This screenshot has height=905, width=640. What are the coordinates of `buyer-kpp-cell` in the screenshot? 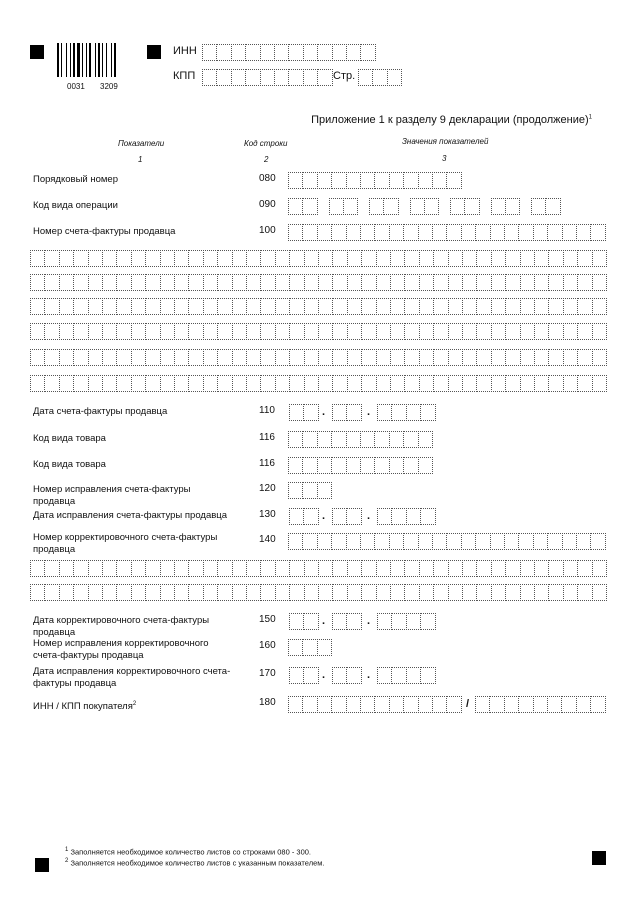 It's located at (583, 704).